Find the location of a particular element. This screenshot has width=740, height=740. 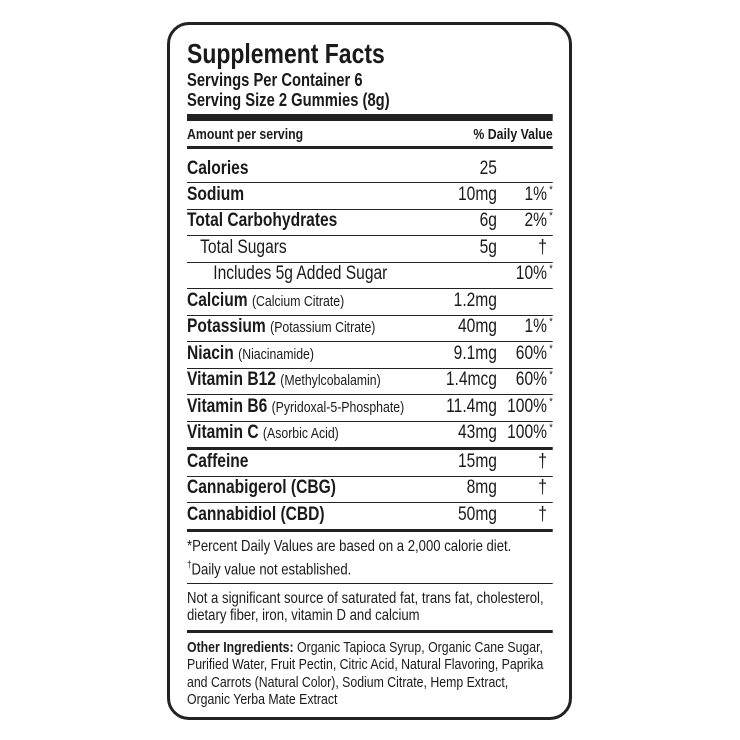

nutrient-row: Vitamin B12 (Methylcobalamin) 1.4mcg 60% * is located at coordinates (370, 382).